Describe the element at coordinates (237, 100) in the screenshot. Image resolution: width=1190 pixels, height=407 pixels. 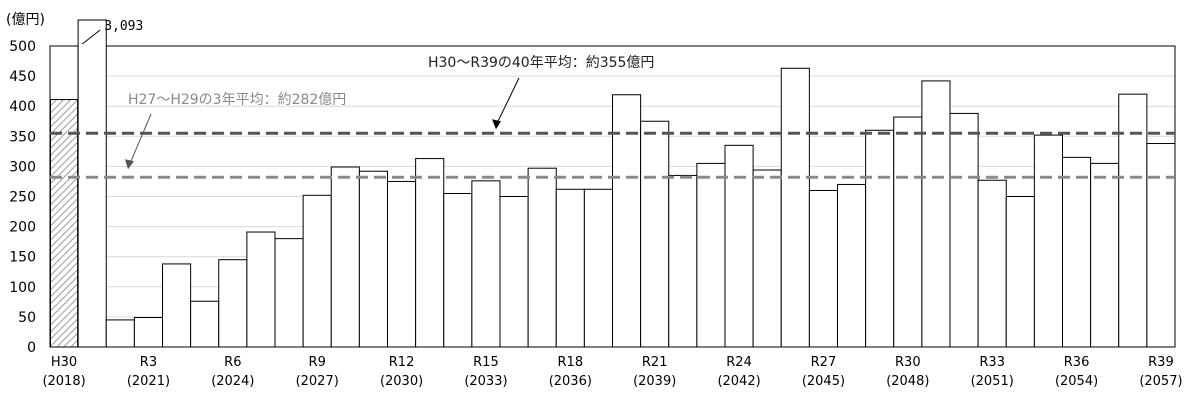
I see `avg-3yr-label: H27〜H29の3年平均：約282億円` at that location.